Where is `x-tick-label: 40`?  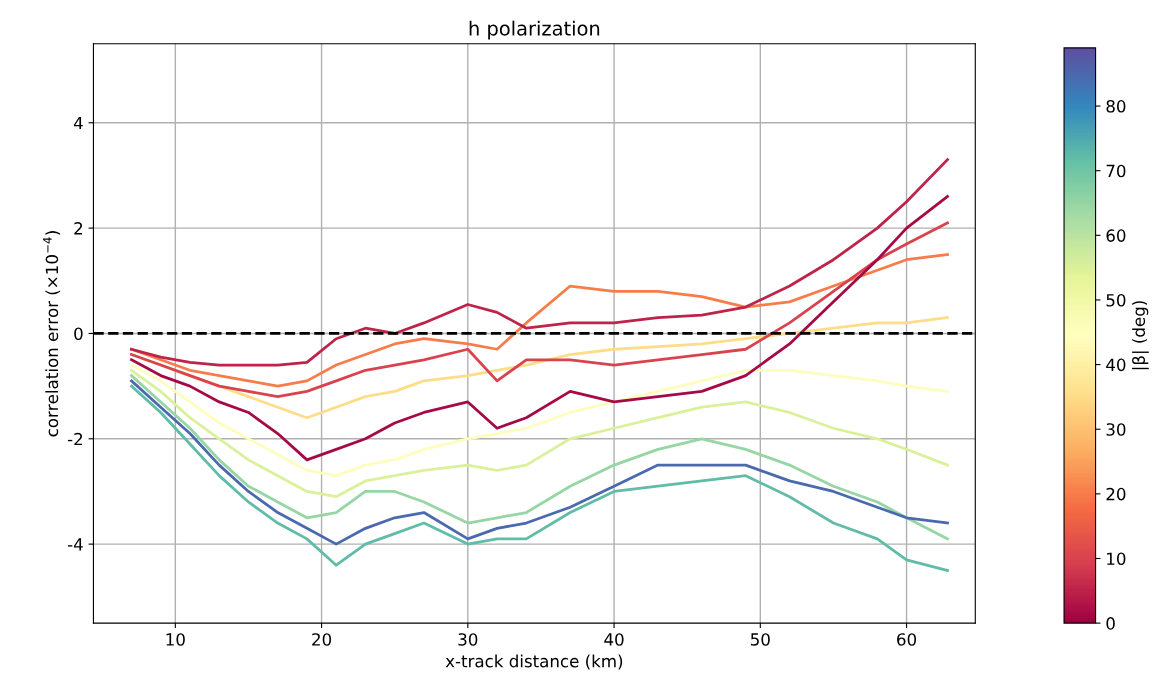 x-tick-label: 40 is located at coordinates (614, 639).